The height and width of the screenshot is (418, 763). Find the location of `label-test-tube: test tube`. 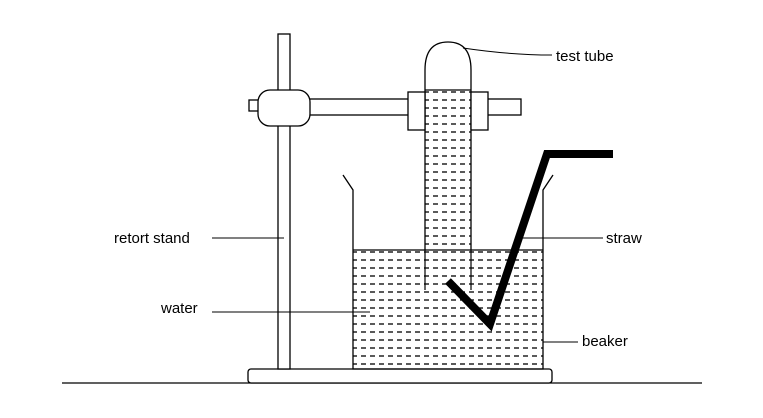

label-test-tube: test tube is located at coordinates (585, 56).